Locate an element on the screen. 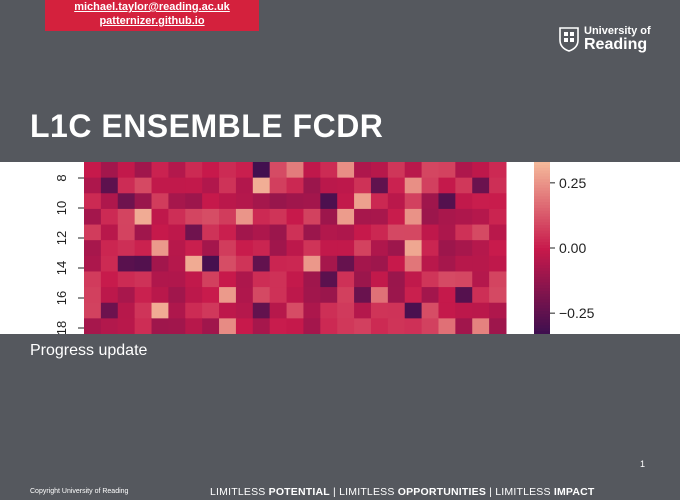  tagline-part-1: LIMITLESS POTENTIAL is located at coordinates (270, 492).